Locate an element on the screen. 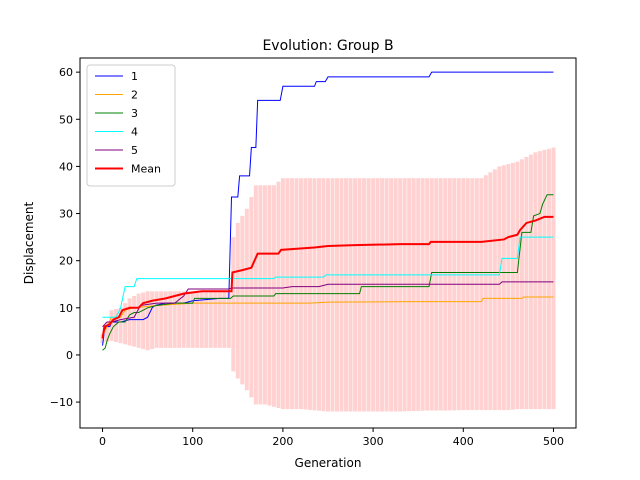 Image resolution: width=640 pixels, height=480 pixels. y-tick-label-1: 0 is located at coordinates (69, 355).